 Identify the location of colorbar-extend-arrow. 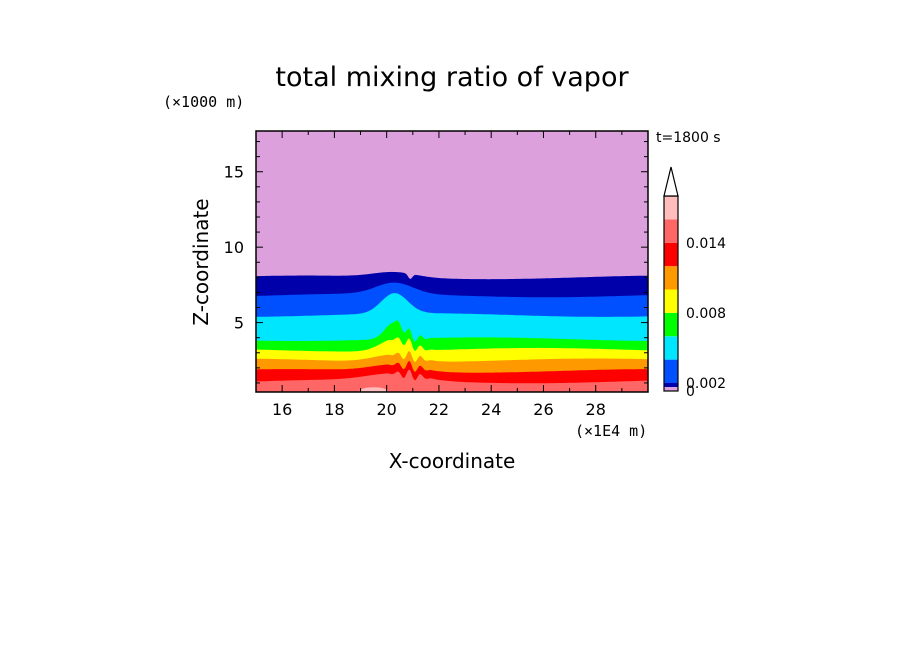
(671, 181).